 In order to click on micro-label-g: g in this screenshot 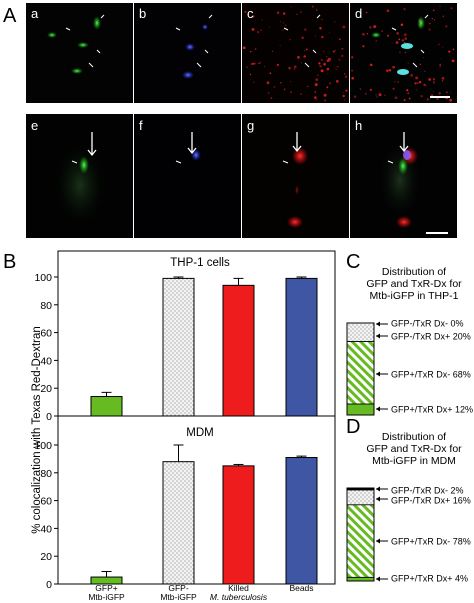, I will do `click(250, 125)`.